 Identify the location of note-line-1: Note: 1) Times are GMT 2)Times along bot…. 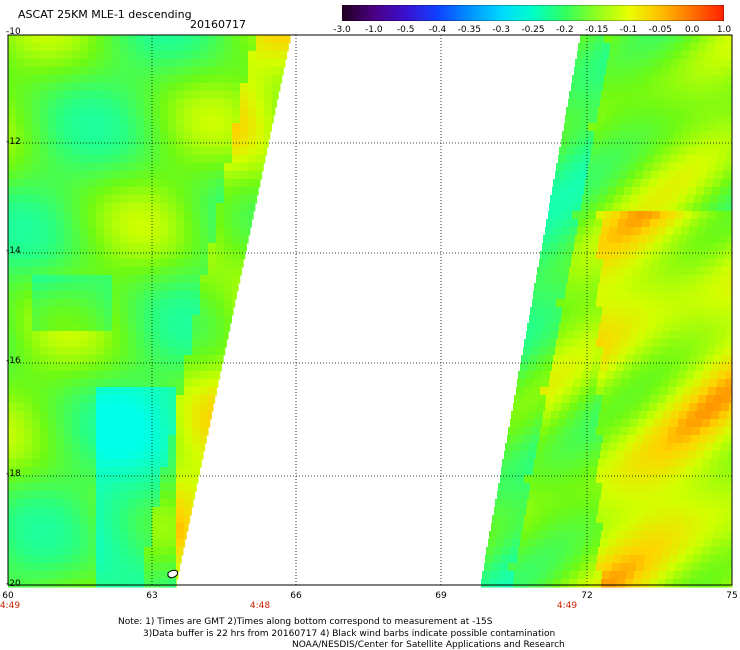
(305, 622).